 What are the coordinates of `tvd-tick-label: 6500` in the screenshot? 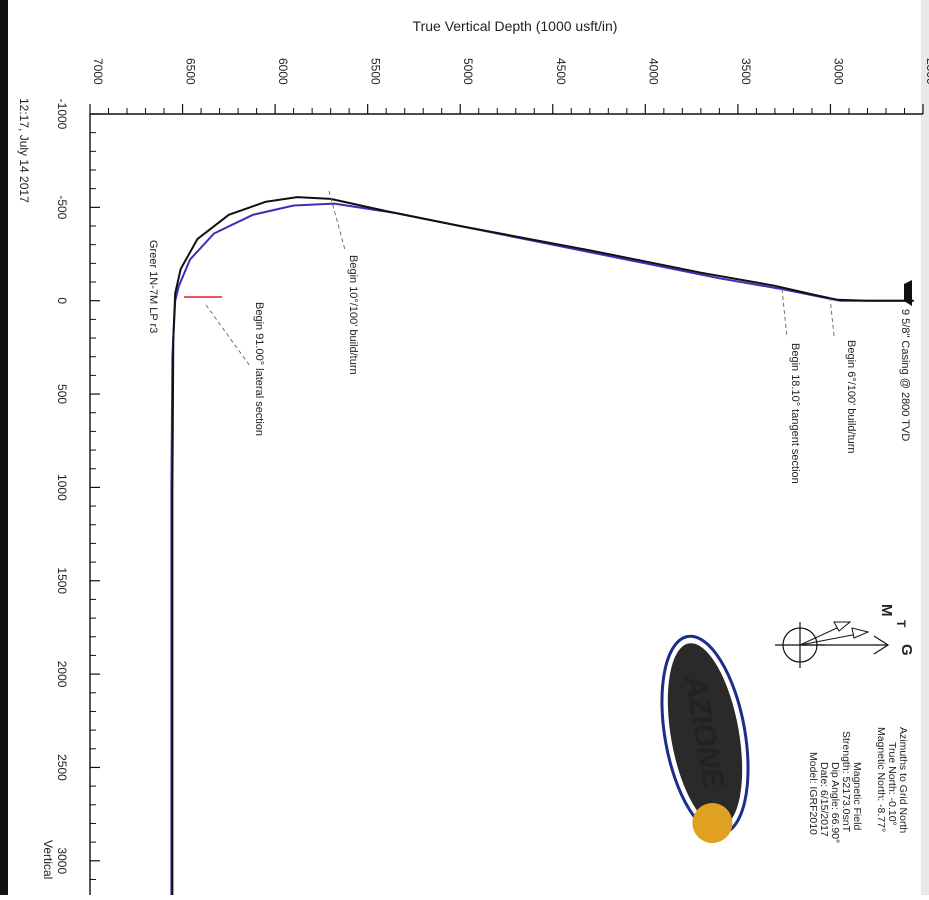 It's located at (191, 71).